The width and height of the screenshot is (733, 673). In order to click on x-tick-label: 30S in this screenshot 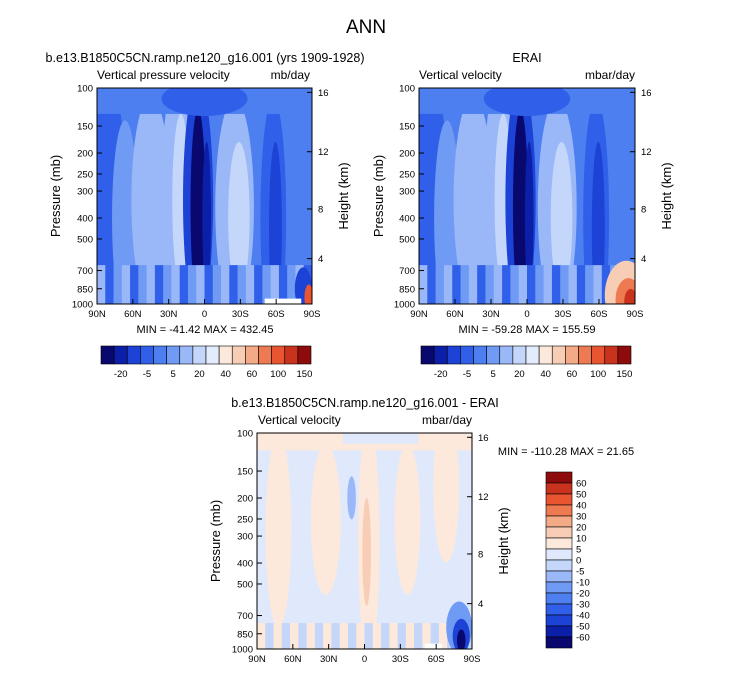, I will do `click(563, 314)`.